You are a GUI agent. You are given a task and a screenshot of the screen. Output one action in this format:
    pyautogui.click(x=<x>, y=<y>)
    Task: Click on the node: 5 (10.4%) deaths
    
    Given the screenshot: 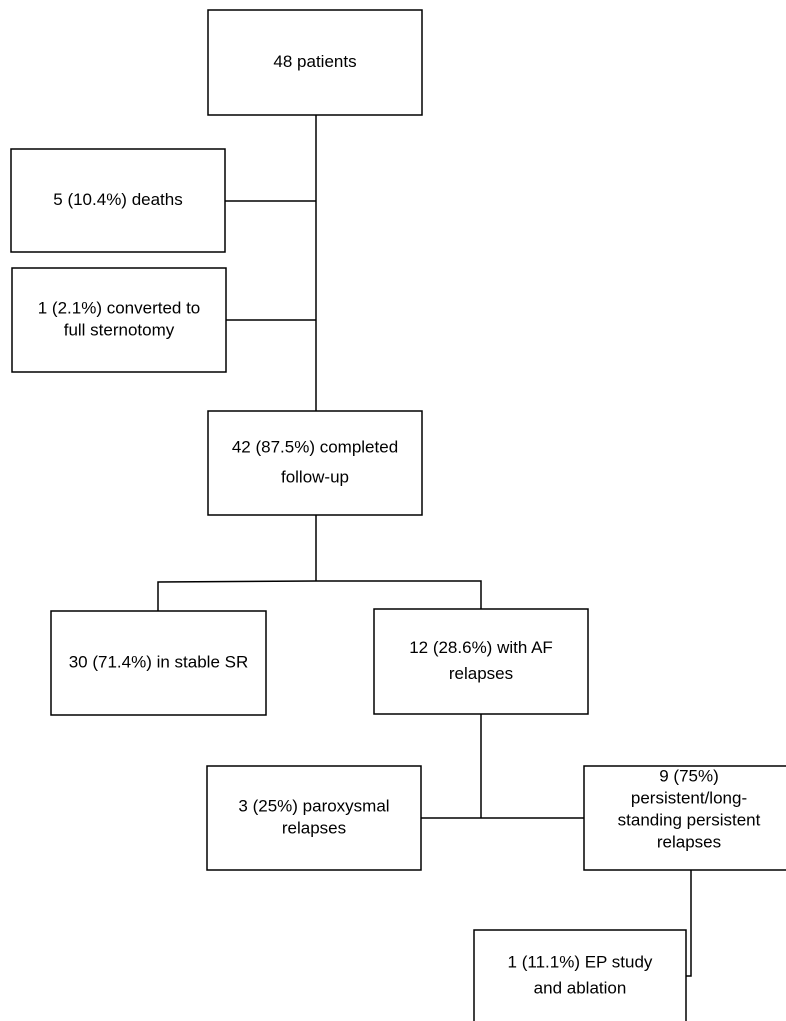 What is the action you would take?
    pyautogui.click(x=118, y=200)
    